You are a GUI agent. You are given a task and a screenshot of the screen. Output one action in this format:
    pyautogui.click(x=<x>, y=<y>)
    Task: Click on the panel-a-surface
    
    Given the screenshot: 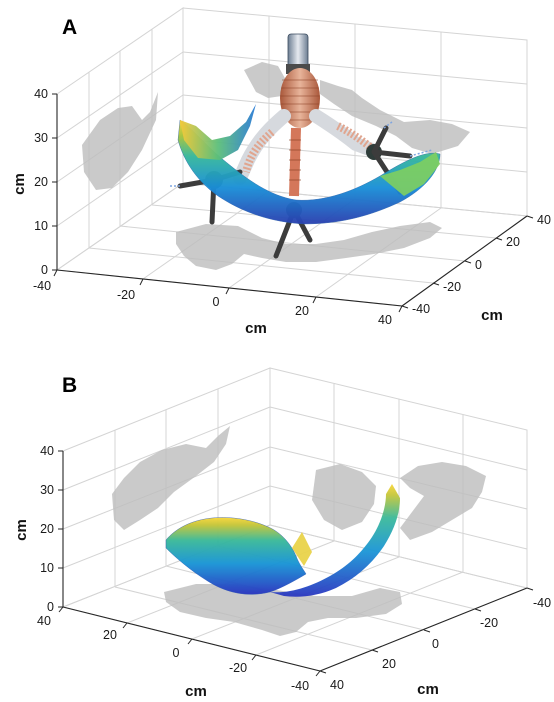 What is the action you would take?
    pyautogui.click(x=309, y=164)
    